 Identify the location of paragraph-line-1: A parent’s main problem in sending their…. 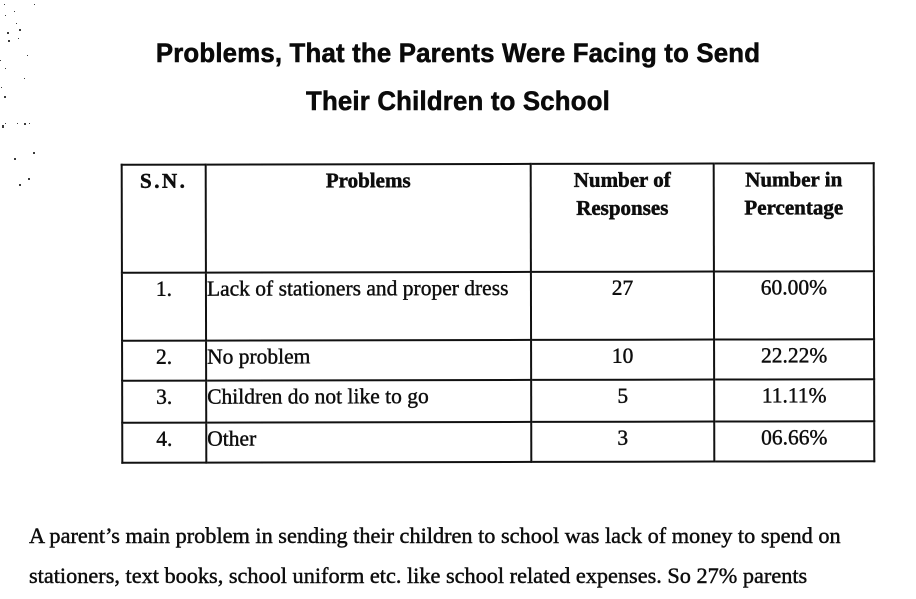
(435, 535).